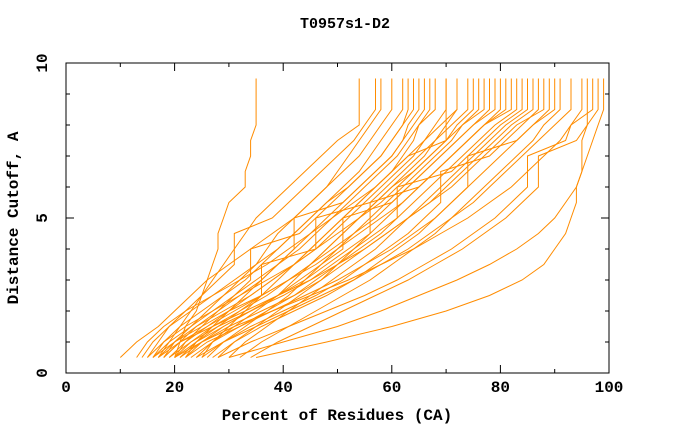 The height and width of the screenshot is (440, 680). What do you see at coordinates (500, 388) in the screenshot?
I see `x-tick-label: 80` at bounding box center [500, 388].